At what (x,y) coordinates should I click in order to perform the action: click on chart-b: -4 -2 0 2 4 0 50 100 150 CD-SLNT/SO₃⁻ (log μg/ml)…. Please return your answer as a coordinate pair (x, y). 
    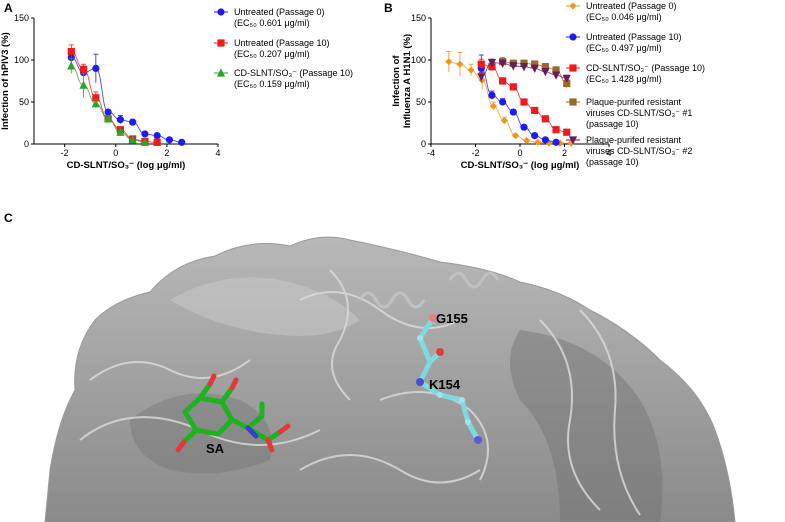
    Looking at the image, I should click on (548, 86).